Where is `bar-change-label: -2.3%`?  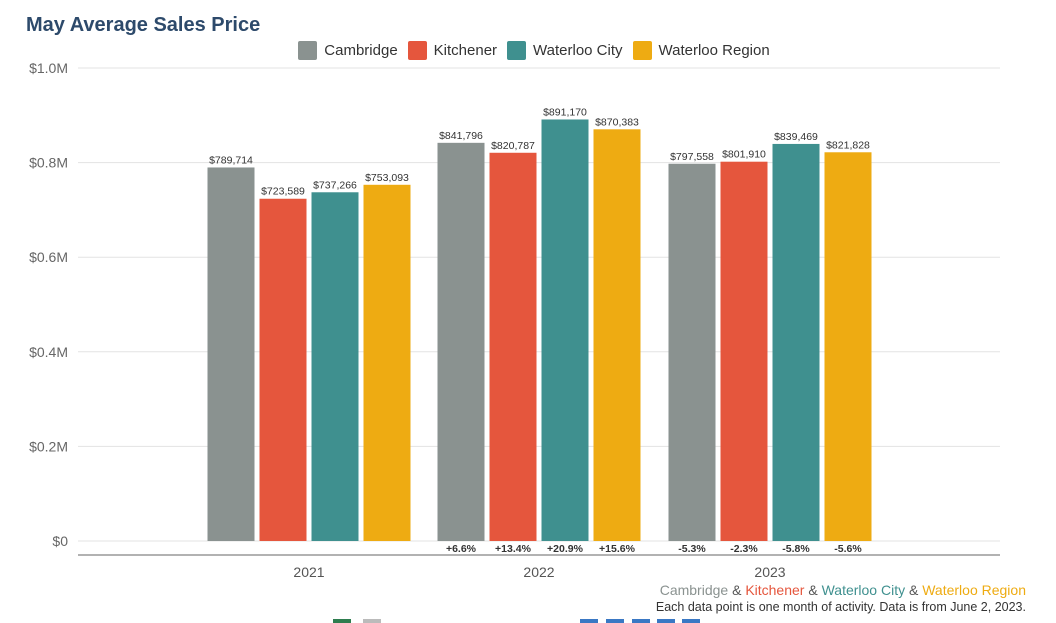 bar-change-label: -2.3% is located at coordinates (744, 549).